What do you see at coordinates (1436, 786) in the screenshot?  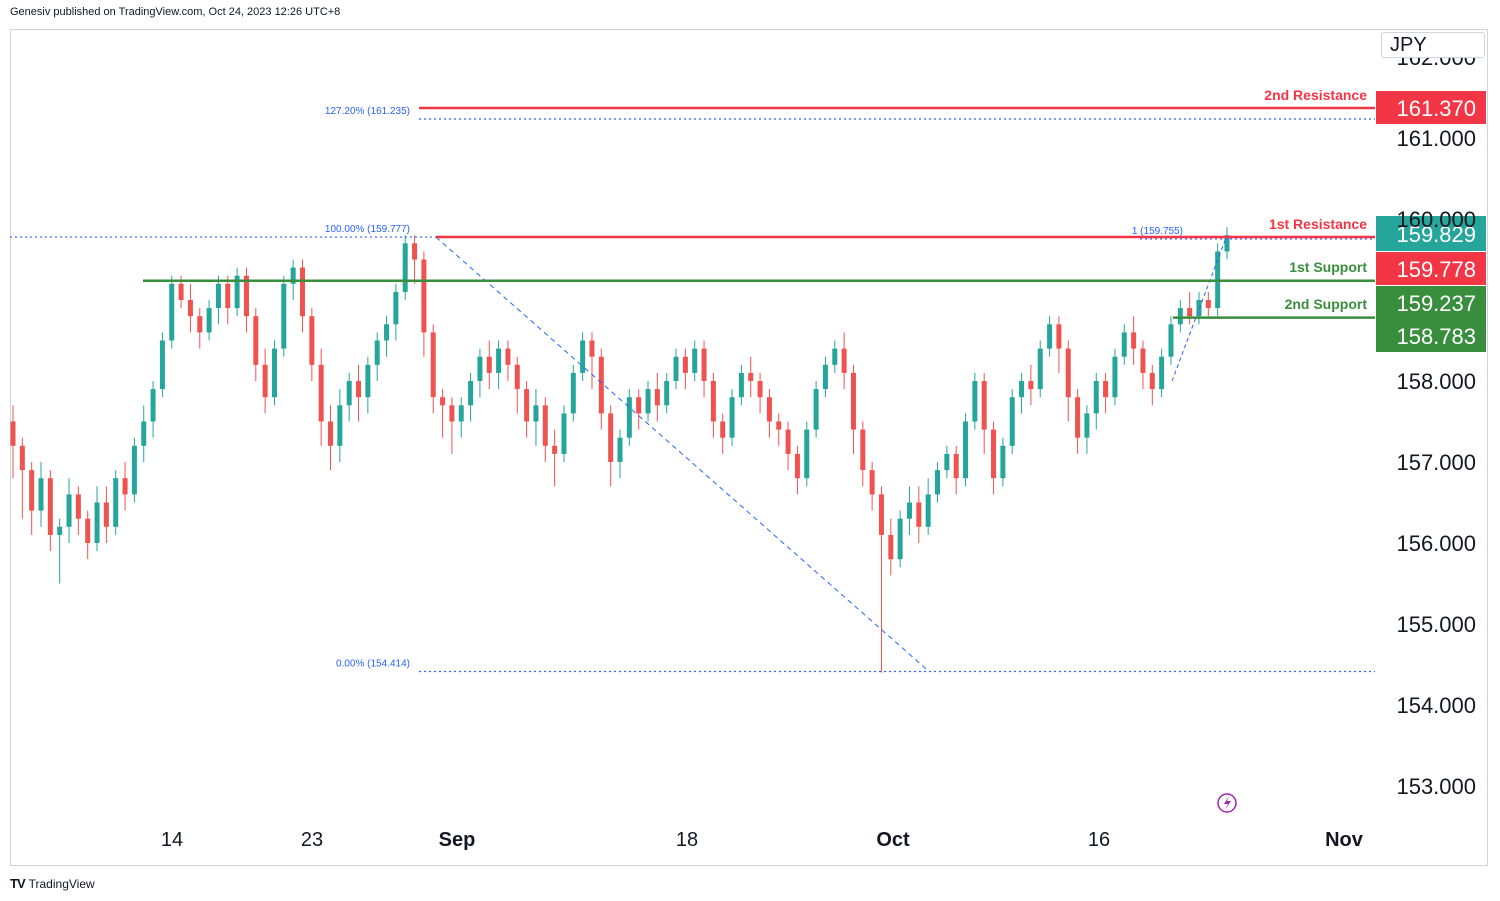 I see `y-tick-label: 153.000` at bounding box center [1436, 786].